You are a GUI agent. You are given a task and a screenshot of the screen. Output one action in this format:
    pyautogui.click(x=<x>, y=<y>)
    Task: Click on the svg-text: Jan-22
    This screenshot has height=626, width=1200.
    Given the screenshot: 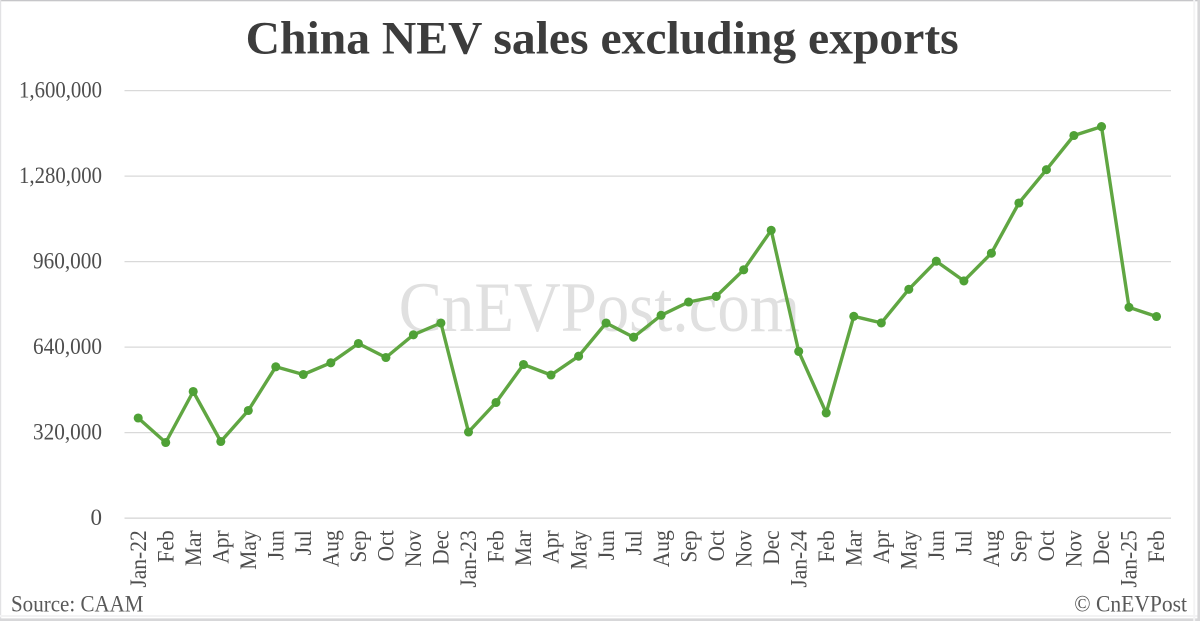 What is the action you would take?
    pyautogui.click(x=138, y=558)
    